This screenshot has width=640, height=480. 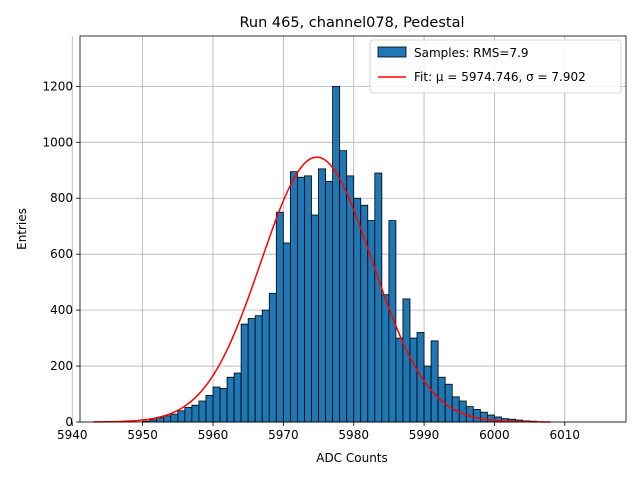 I want to click on y-tick-label: 1000, so click(x=57, y=142).